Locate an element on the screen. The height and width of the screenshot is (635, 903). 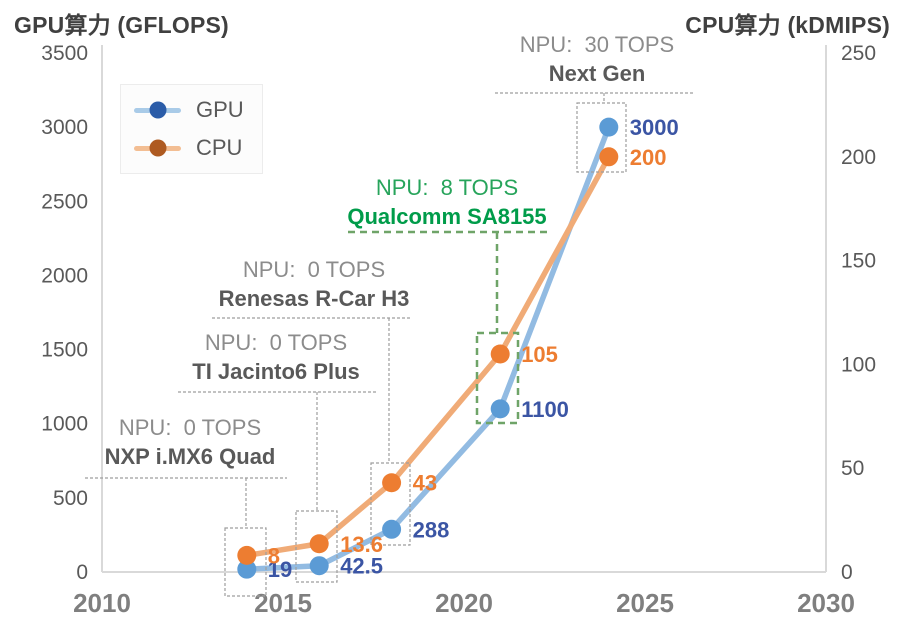
left-axis-tick-label: 2500 is located at coordinates (64, 201).